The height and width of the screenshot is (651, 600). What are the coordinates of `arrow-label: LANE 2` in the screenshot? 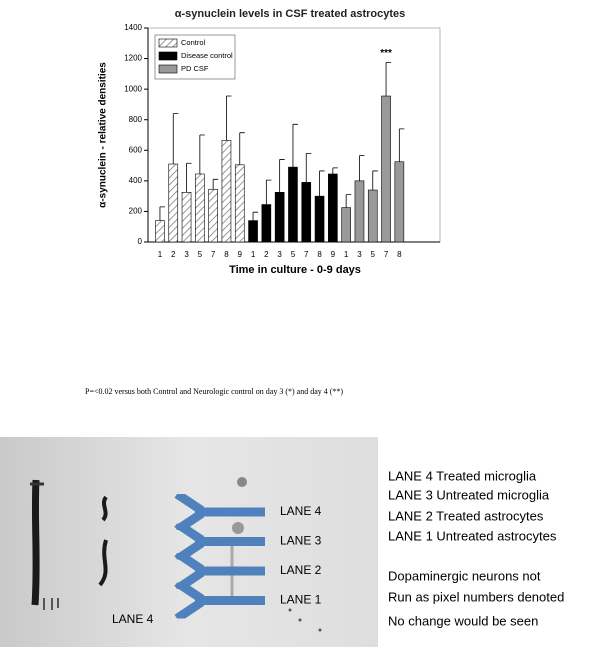 It's located at (301, 570).